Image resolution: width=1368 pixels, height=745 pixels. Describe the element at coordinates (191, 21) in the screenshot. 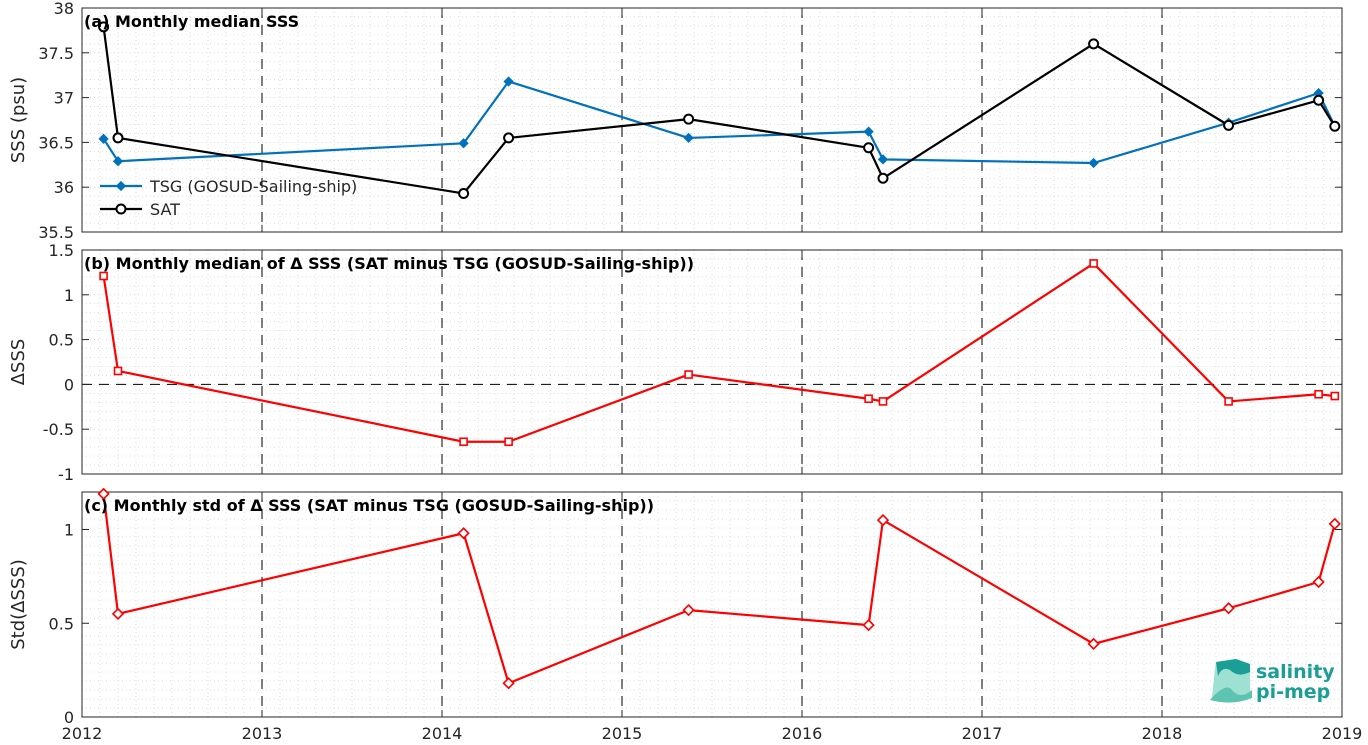

I see `panel-title: (a) Monthly median SSS` at that location.